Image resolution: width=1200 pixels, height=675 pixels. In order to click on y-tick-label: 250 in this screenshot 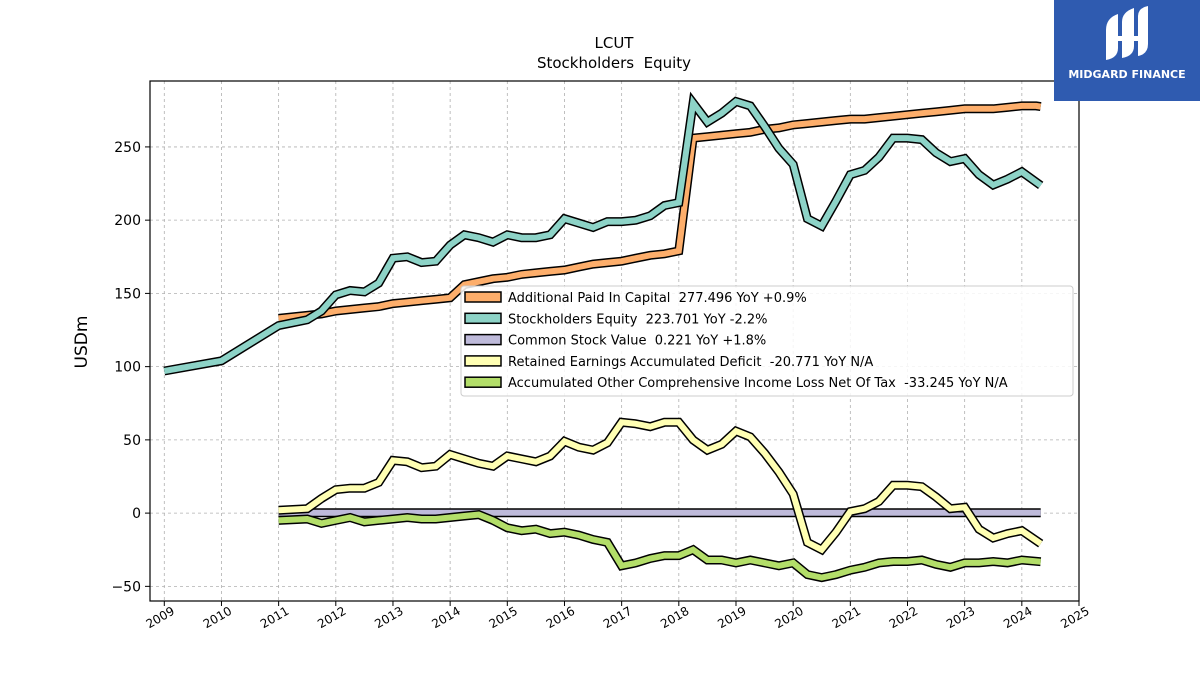, I will do `click(127, 148)`.